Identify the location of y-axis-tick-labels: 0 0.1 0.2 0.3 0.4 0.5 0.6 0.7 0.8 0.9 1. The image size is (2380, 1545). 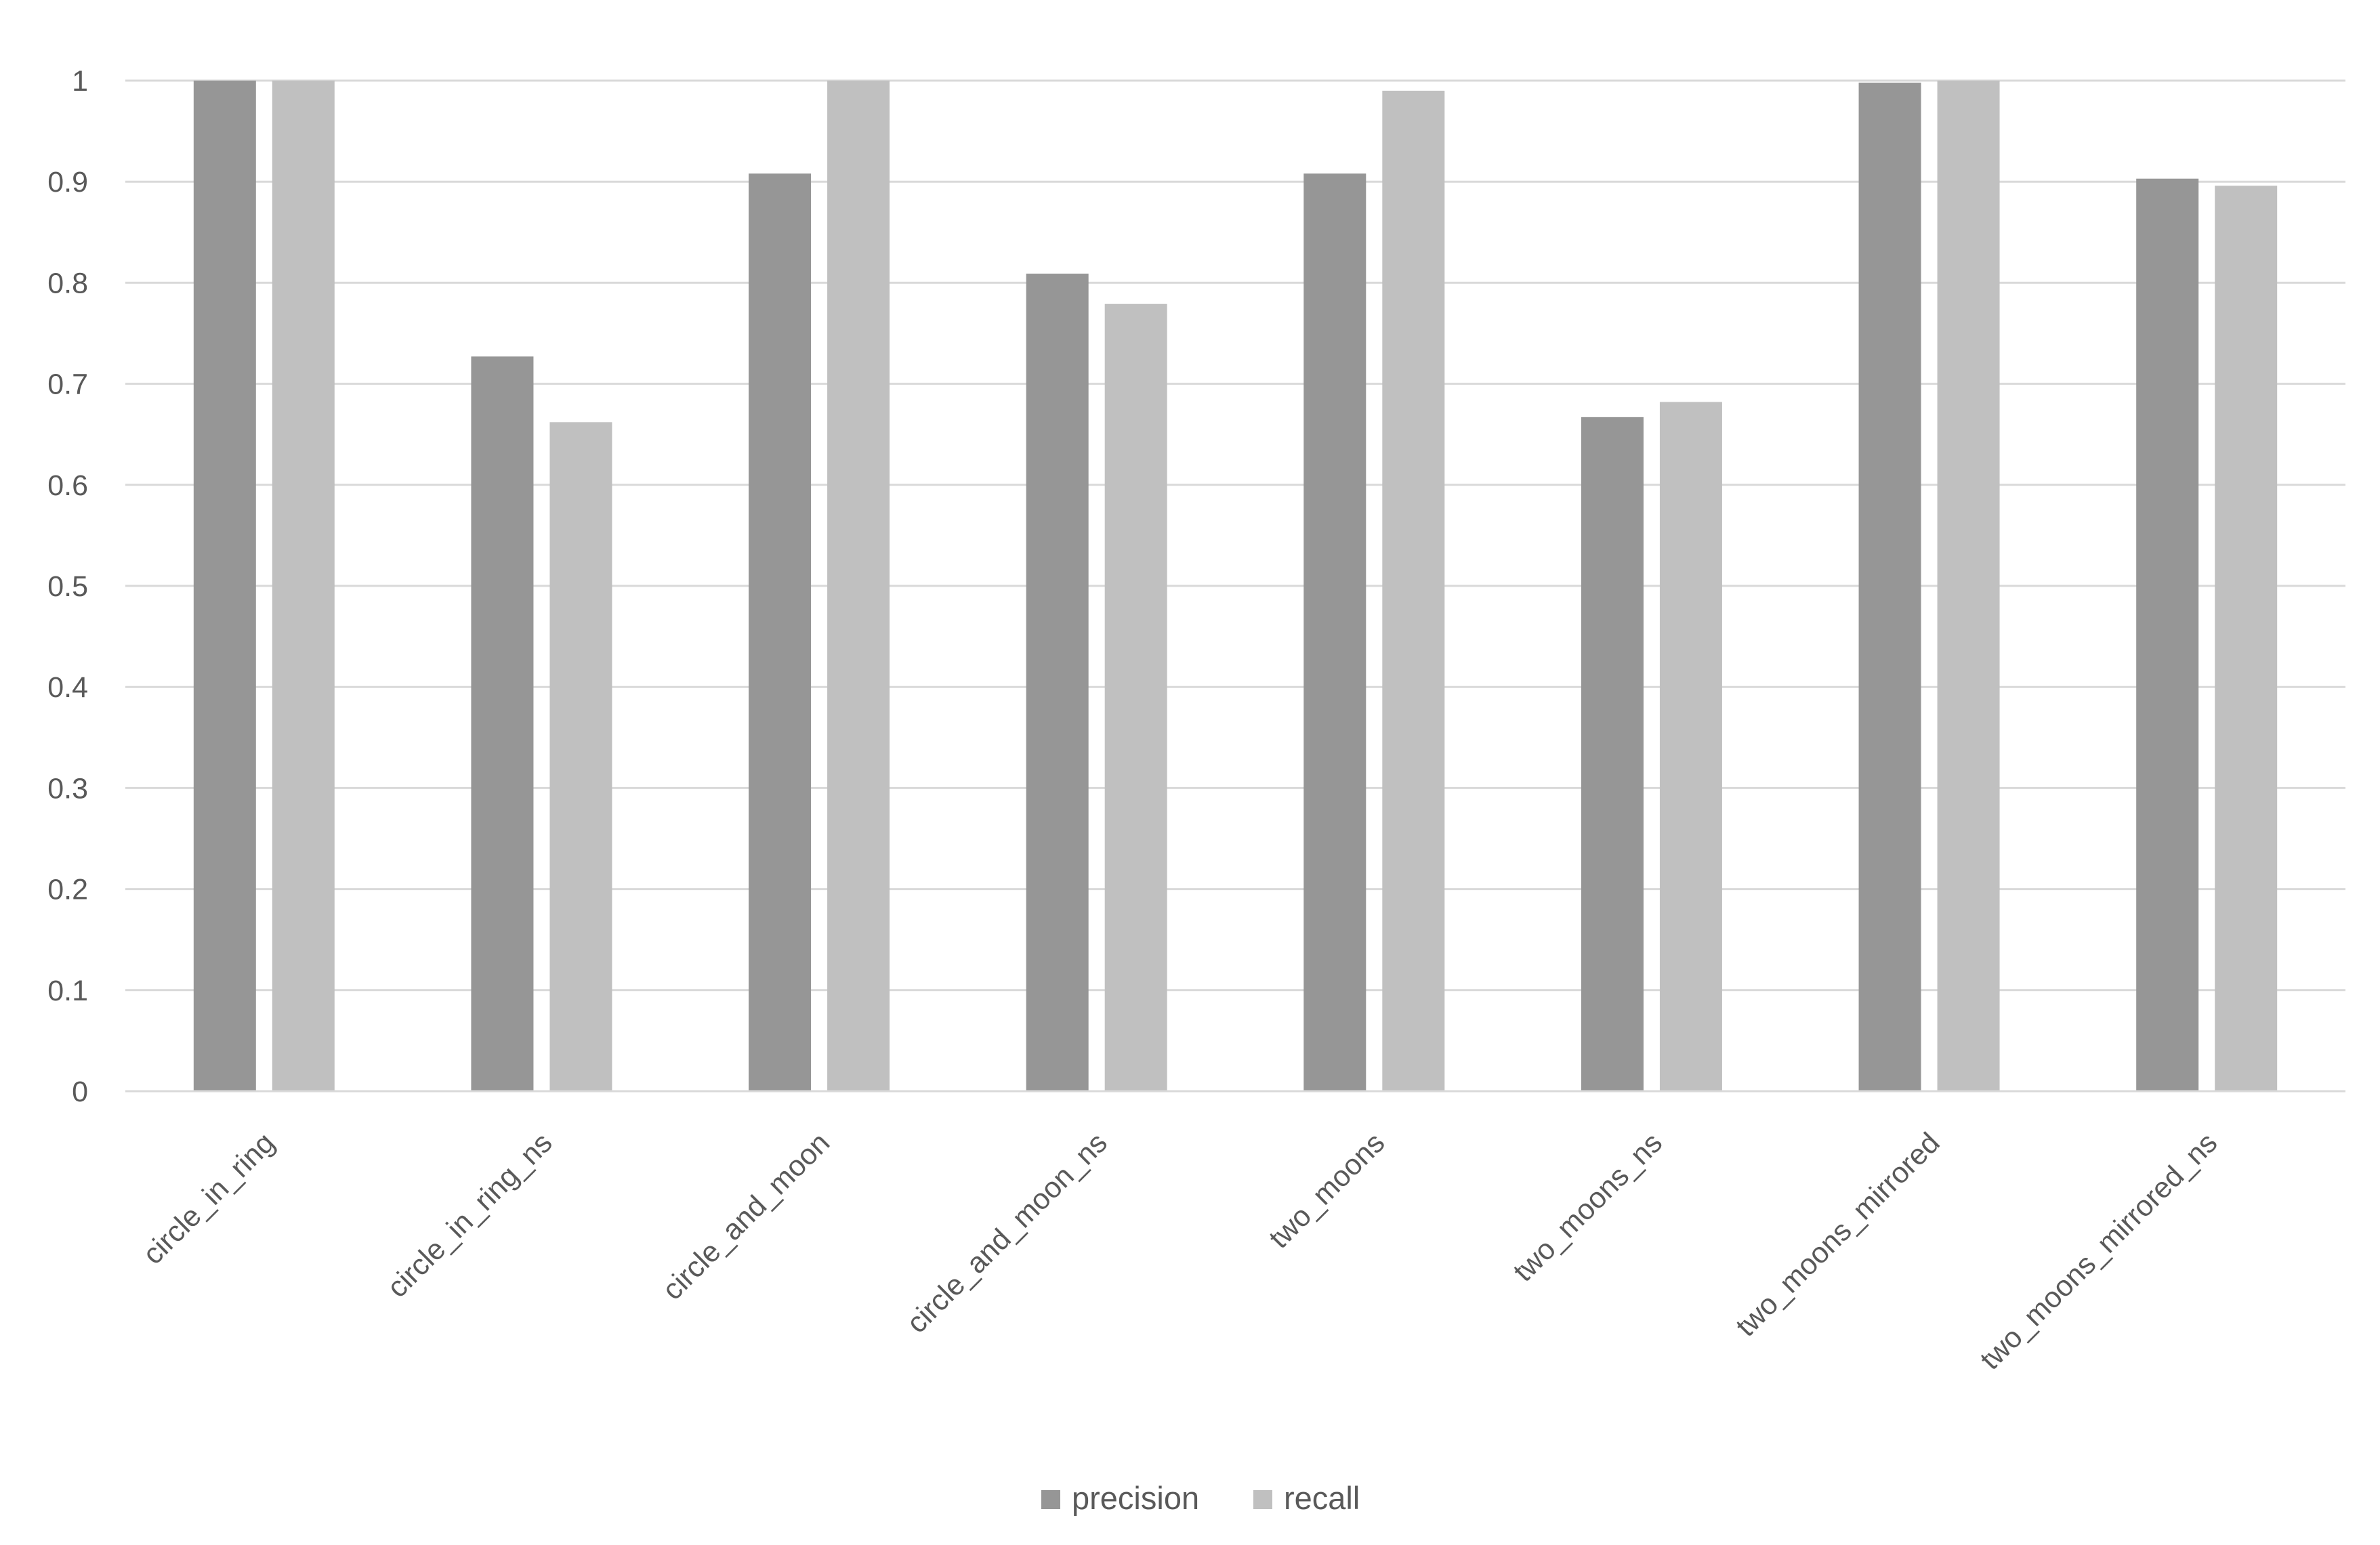
(68, 586).